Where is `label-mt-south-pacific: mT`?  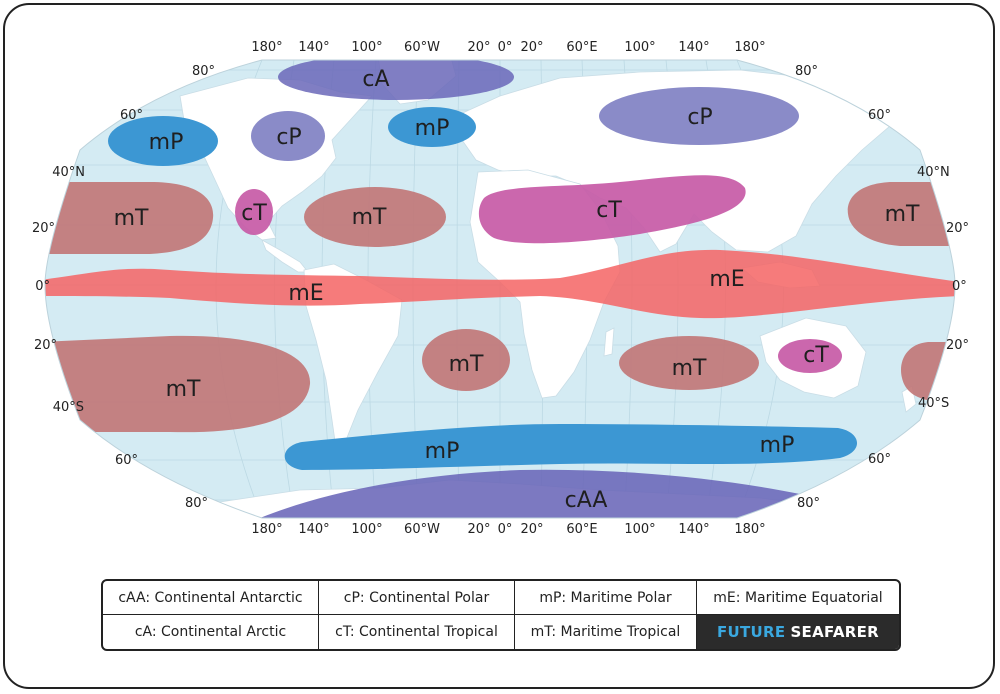 label-mt-south-pacific: mT is located at coordinates (183, 389).